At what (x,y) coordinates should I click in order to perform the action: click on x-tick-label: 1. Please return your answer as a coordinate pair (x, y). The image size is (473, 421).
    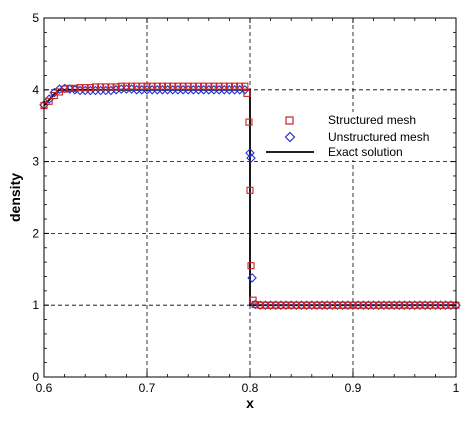
    Looking at the image, I should click on (456, 388).